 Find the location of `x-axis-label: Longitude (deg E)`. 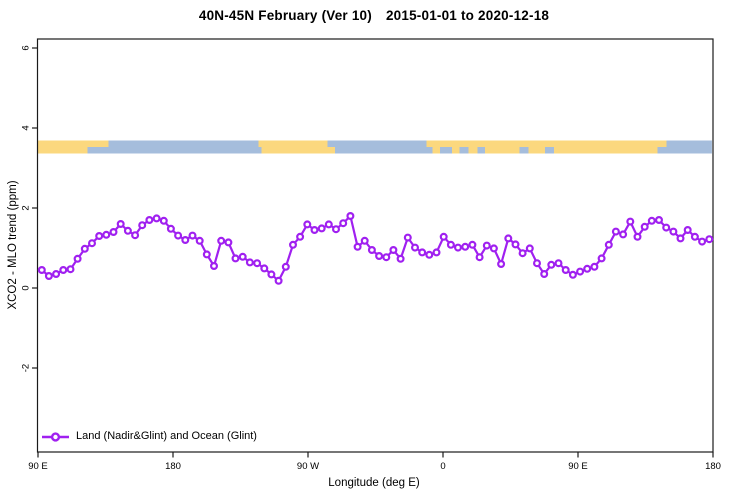

x-axis-label: Longitude (deg E) is located at coordinates (374, 483).